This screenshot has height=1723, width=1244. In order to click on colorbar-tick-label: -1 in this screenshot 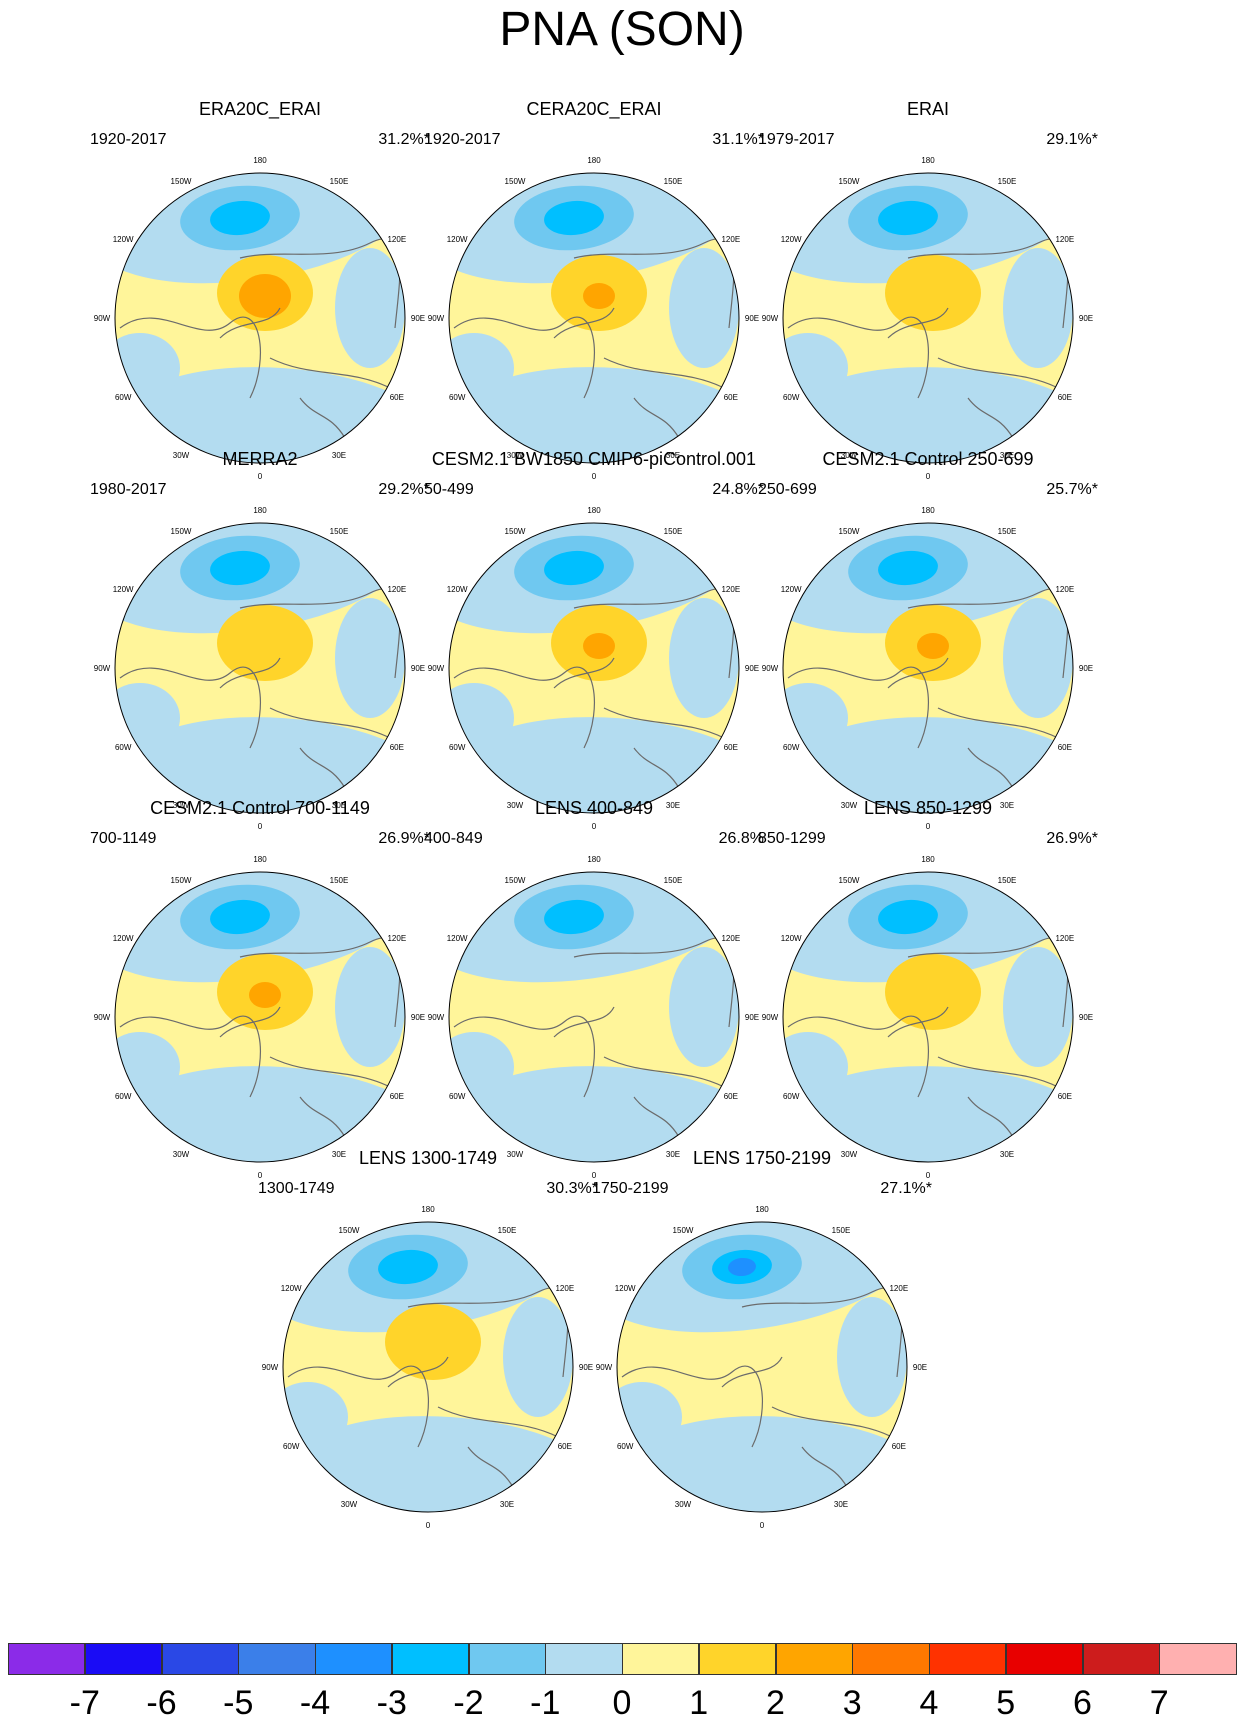, I will do `click(545, 1703)`.